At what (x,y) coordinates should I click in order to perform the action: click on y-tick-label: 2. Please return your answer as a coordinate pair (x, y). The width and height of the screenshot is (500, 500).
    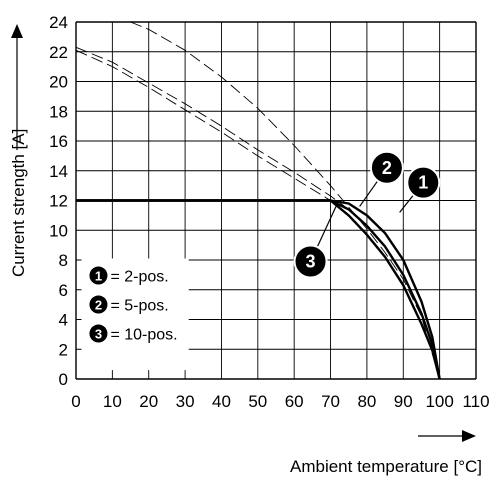
    Looking at the image, I should click on (63, 349).